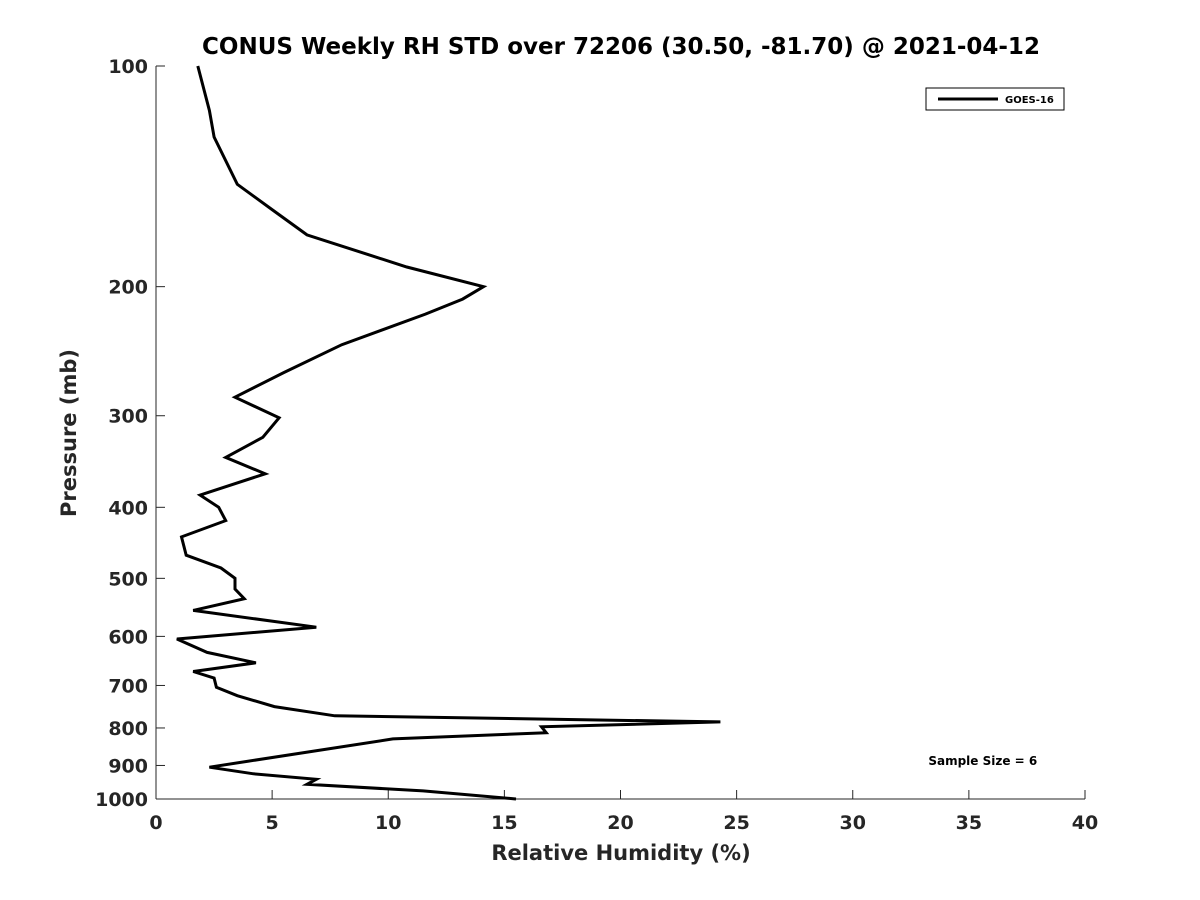 The height and width of the screenshot is (900, 1200). What do you see at coordinates (1029, 100) in the screenshot?
I see `legend-label: GOES-16` at bounding box center [1029, 100].